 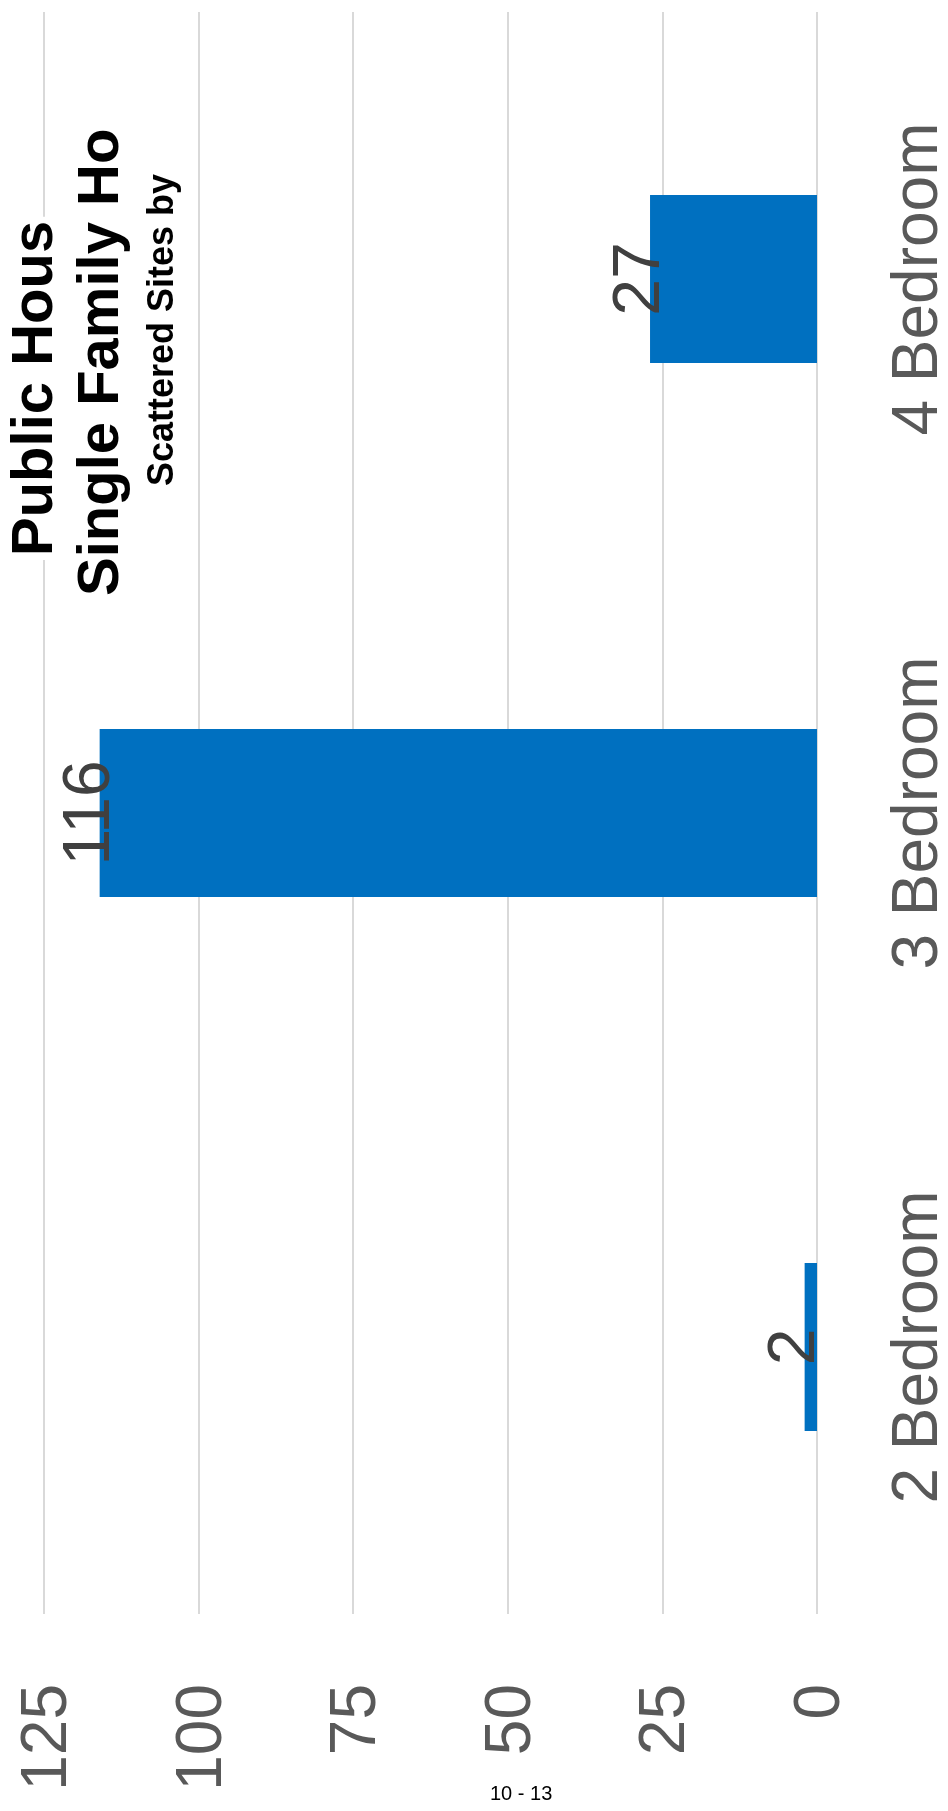 I want to click on text: Scattered Sites by, so click(x=160, y=329).